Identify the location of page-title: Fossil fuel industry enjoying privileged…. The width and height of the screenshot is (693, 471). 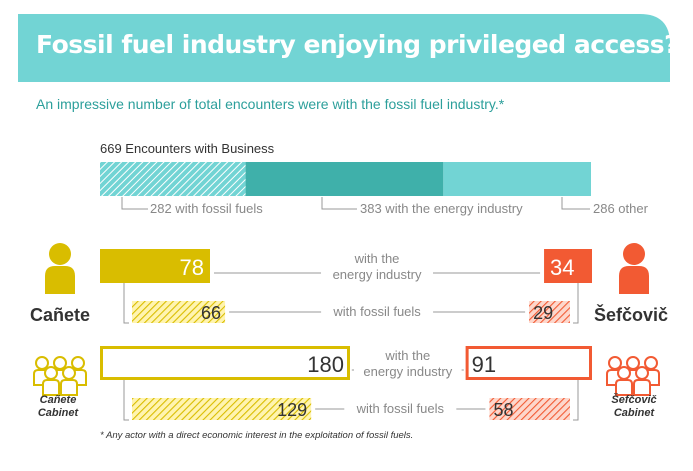
(357, 44).